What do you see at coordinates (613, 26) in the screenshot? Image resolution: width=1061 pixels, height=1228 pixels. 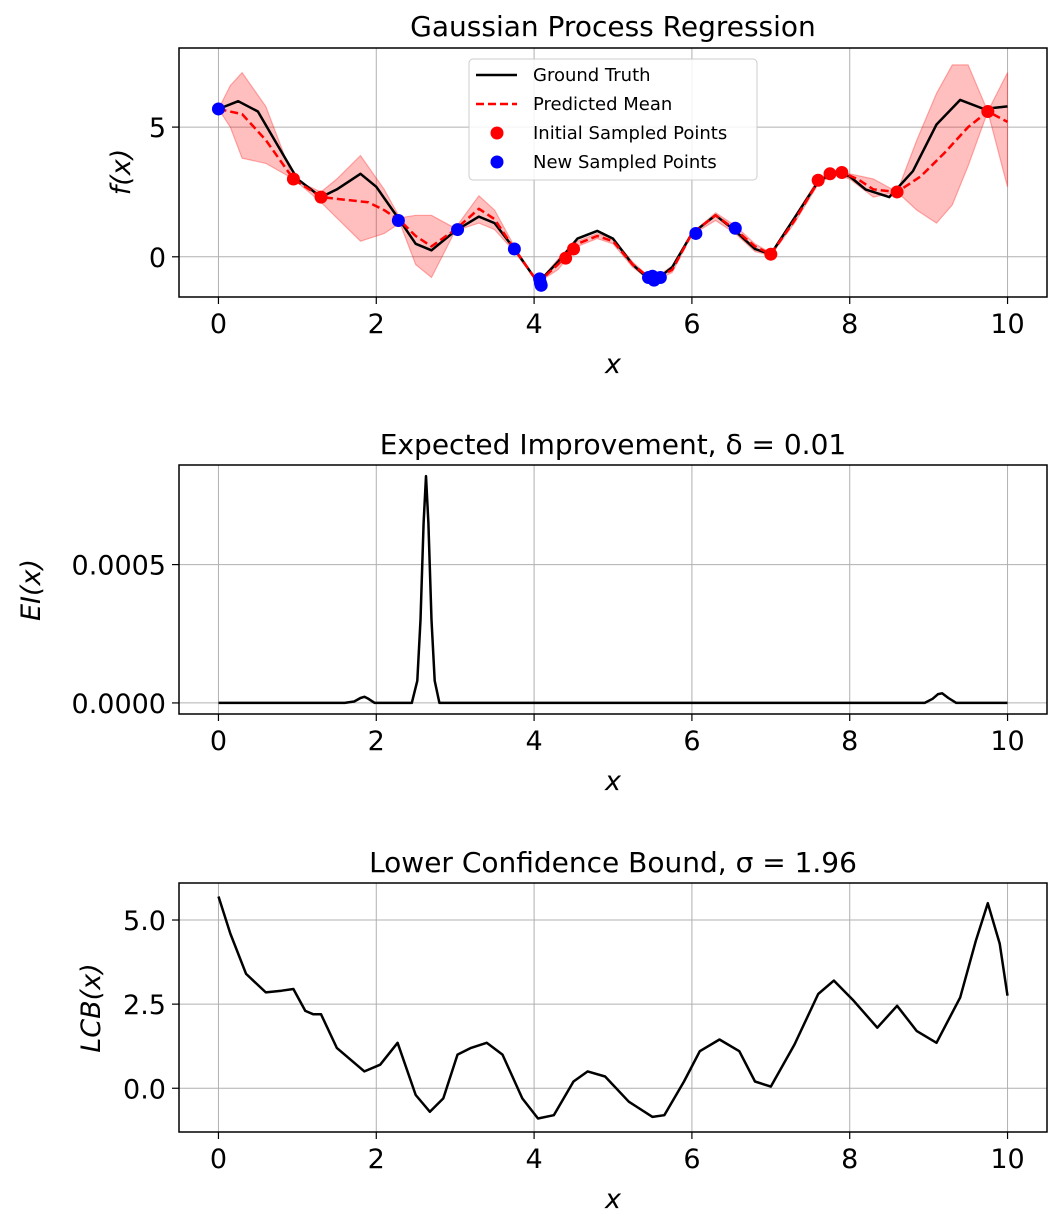 I see `panel-title: Gaussian Process Regression` at bounding box center [613, 26].